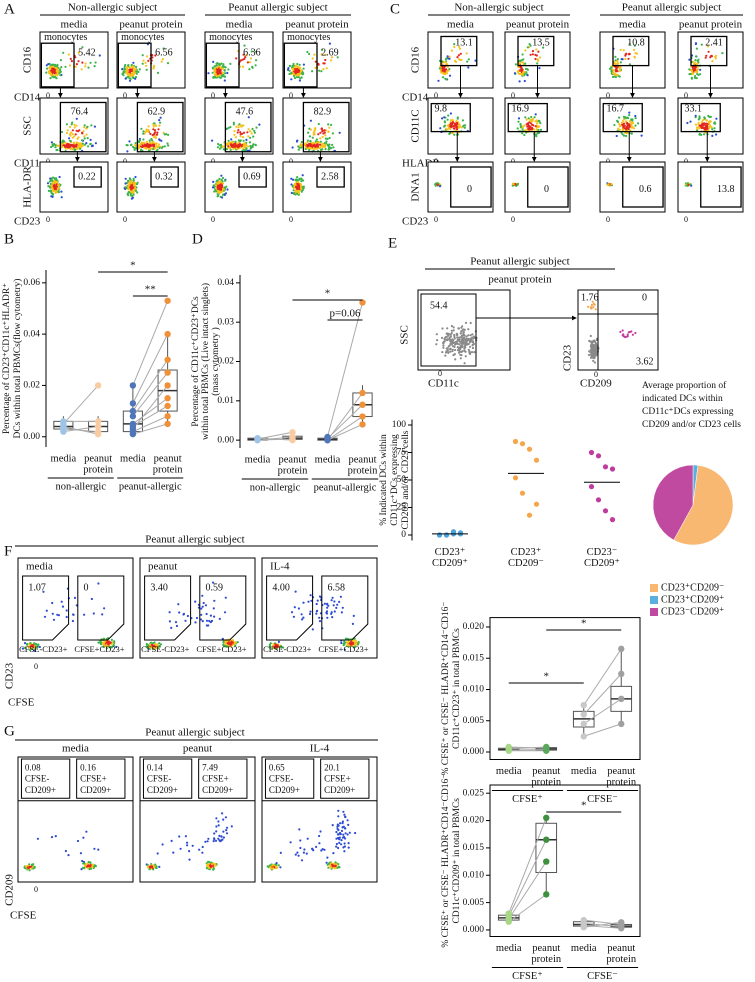  Describe the element at coordinates (150, 368) in the screenshot. I see `pair-line` at that location.